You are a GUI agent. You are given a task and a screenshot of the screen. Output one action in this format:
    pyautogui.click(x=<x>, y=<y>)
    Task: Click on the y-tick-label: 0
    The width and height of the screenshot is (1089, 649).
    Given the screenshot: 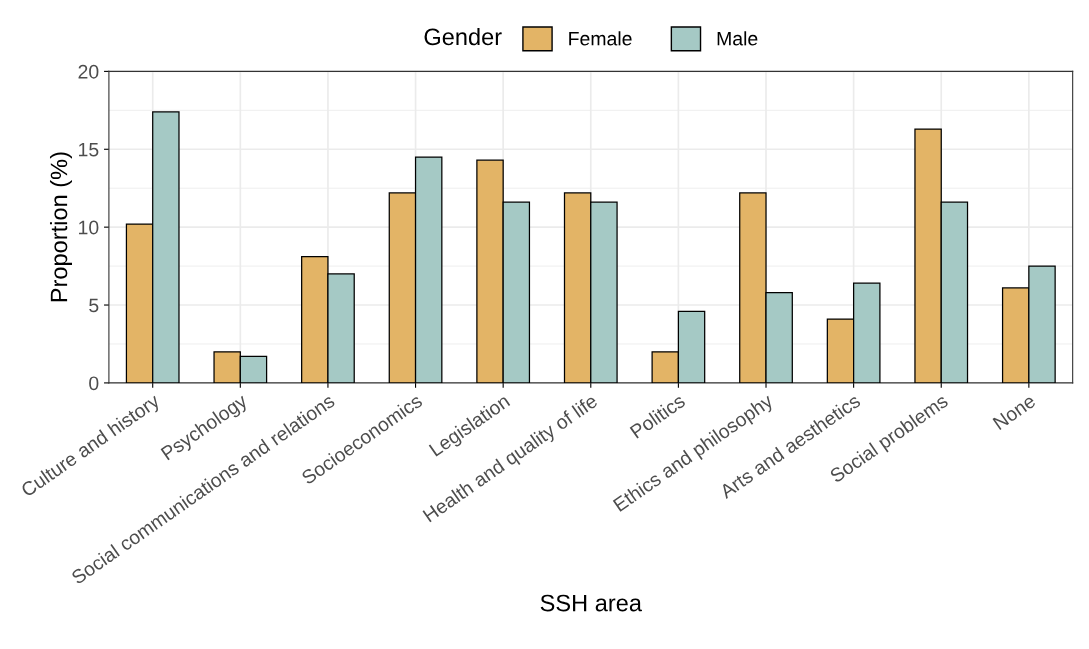 What is the action you would take?
    pyautogui.click(x=94, y=383)
    